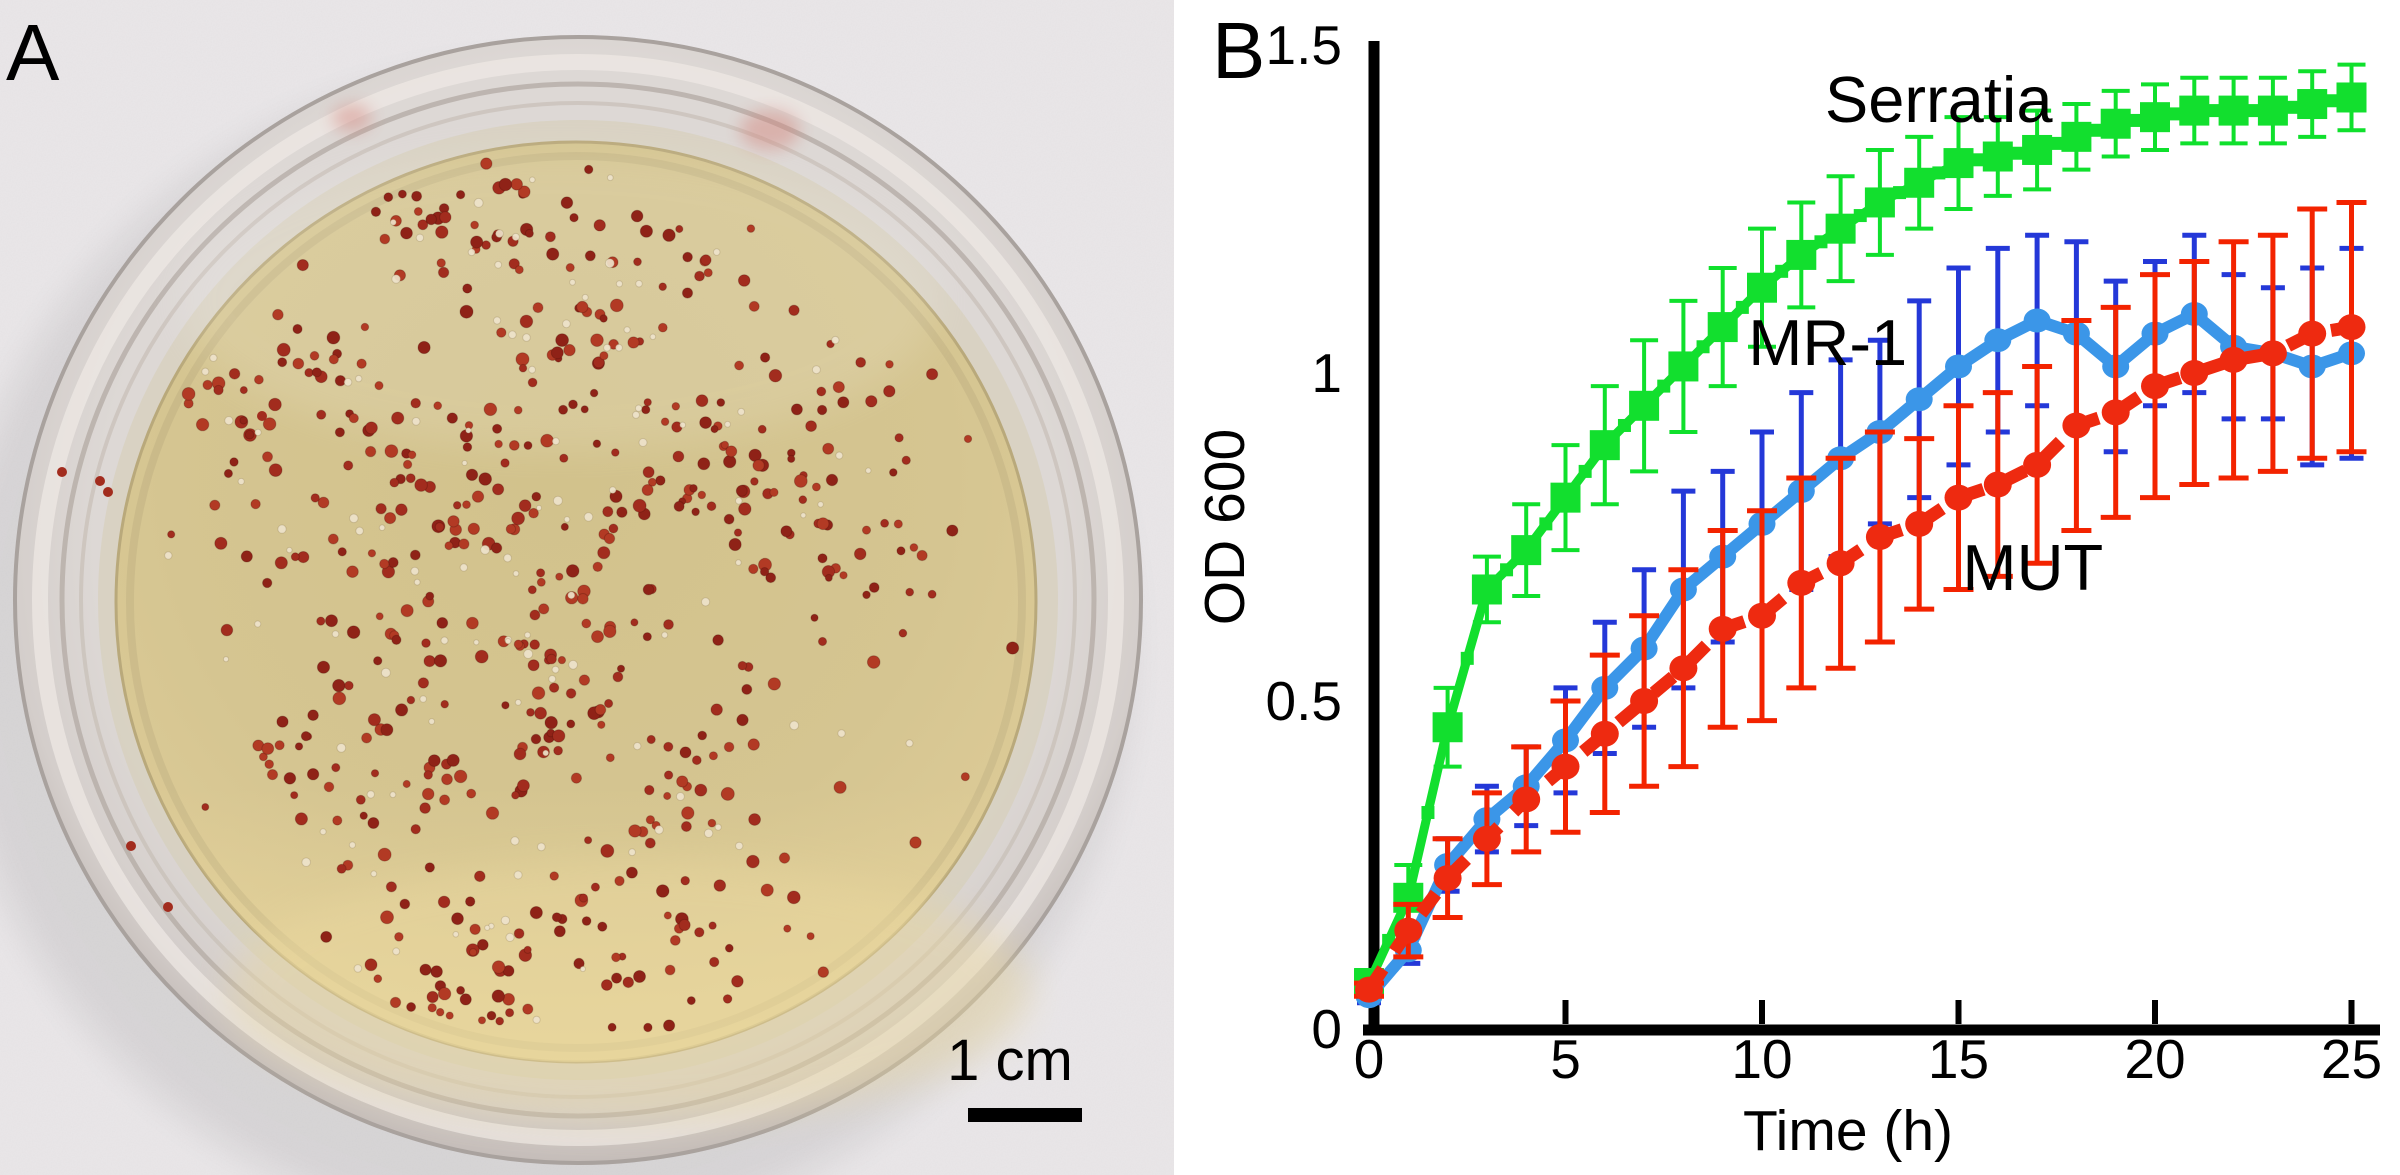 This screenshot has height=1175, width=2400. I want to click on x-axis-label: Time (h), so click(1848, 1131).